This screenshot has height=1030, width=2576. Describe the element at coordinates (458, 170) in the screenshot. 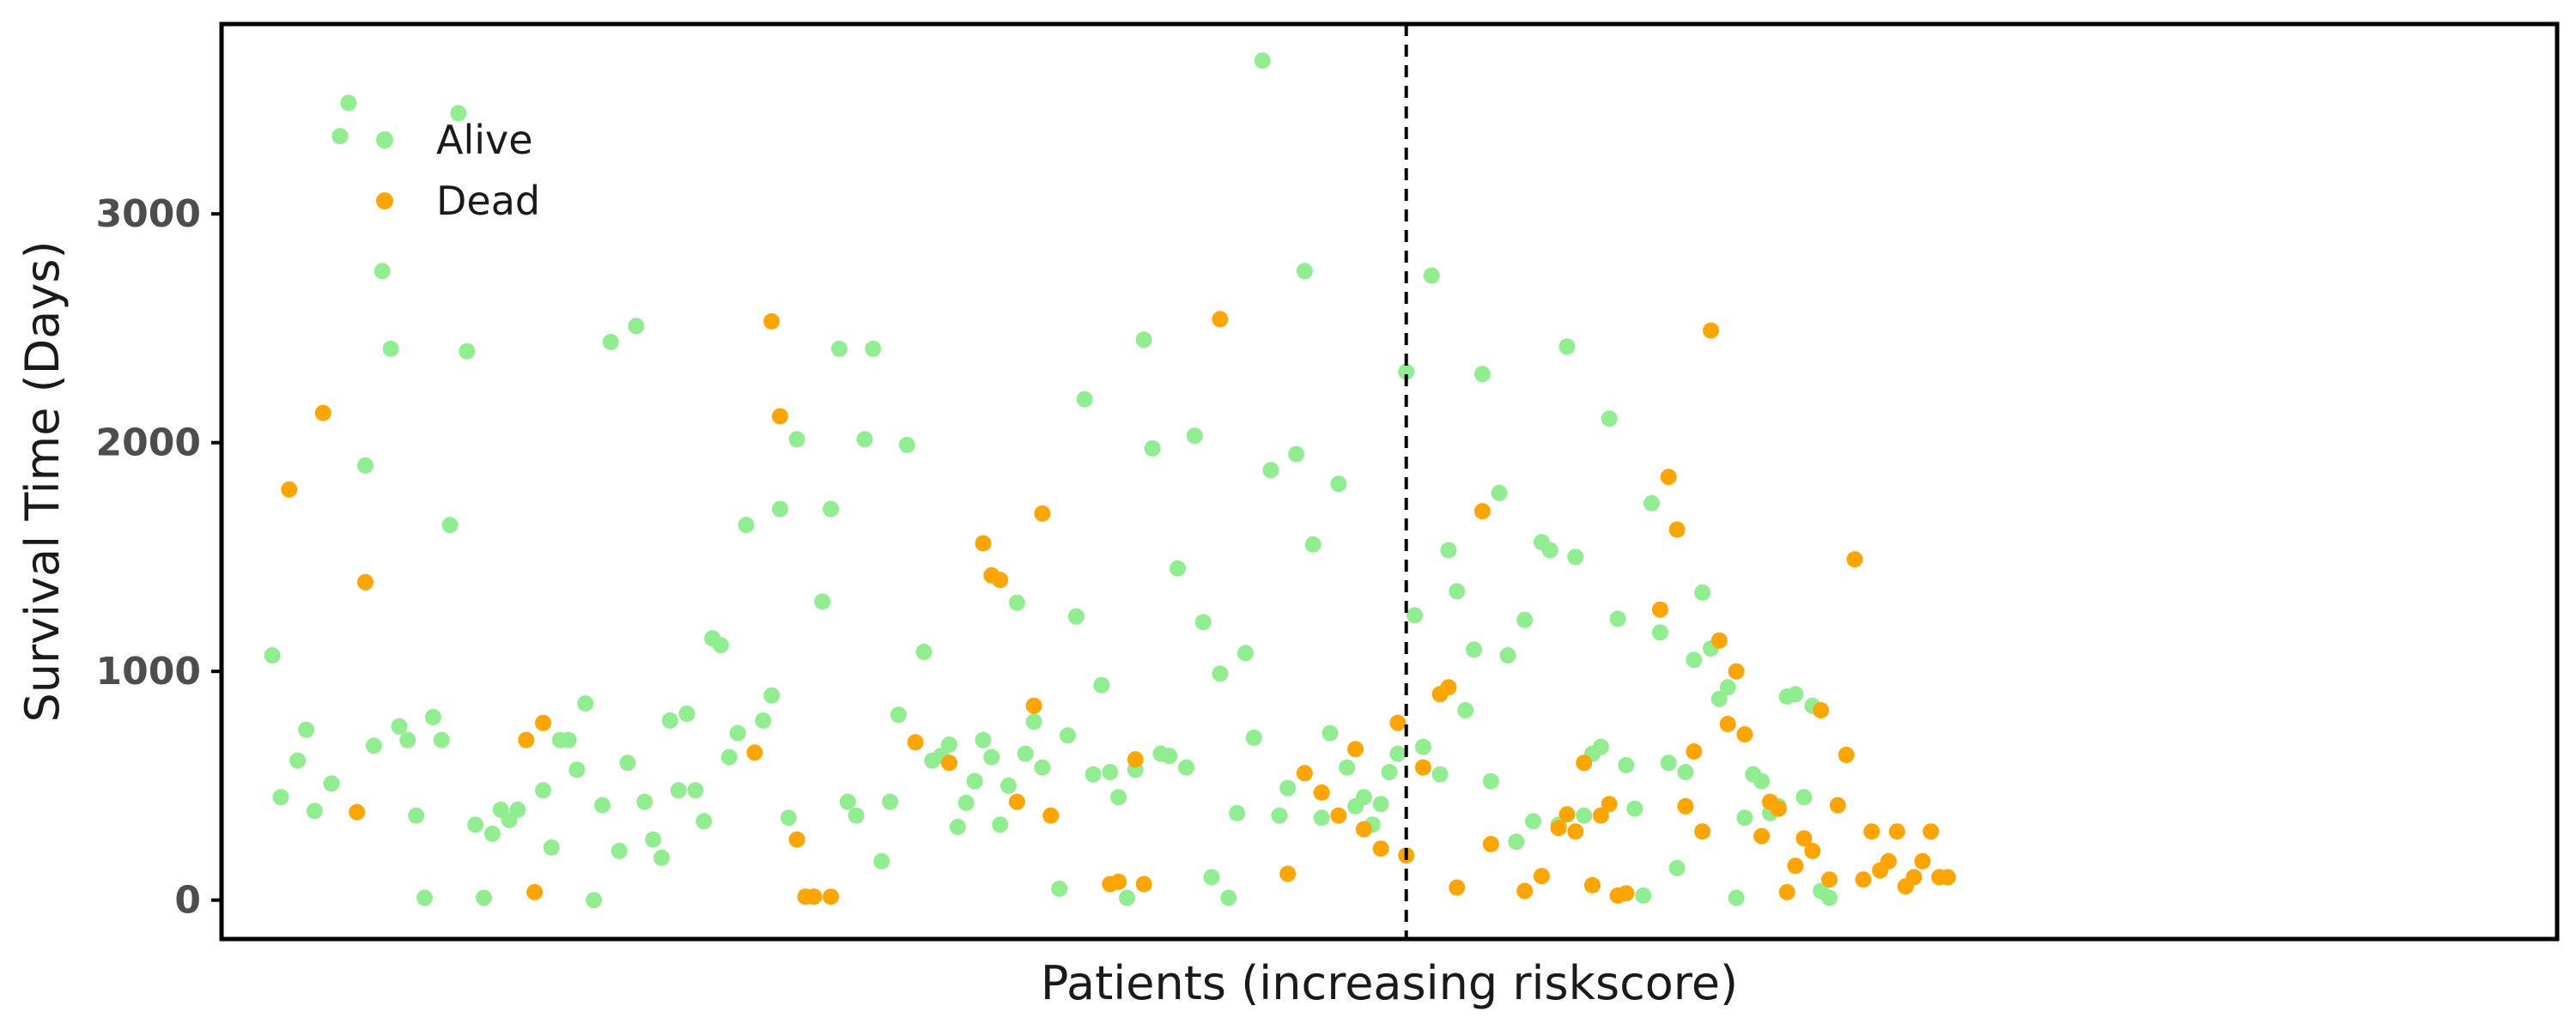

I see `legend: Alive Dead` at that location.